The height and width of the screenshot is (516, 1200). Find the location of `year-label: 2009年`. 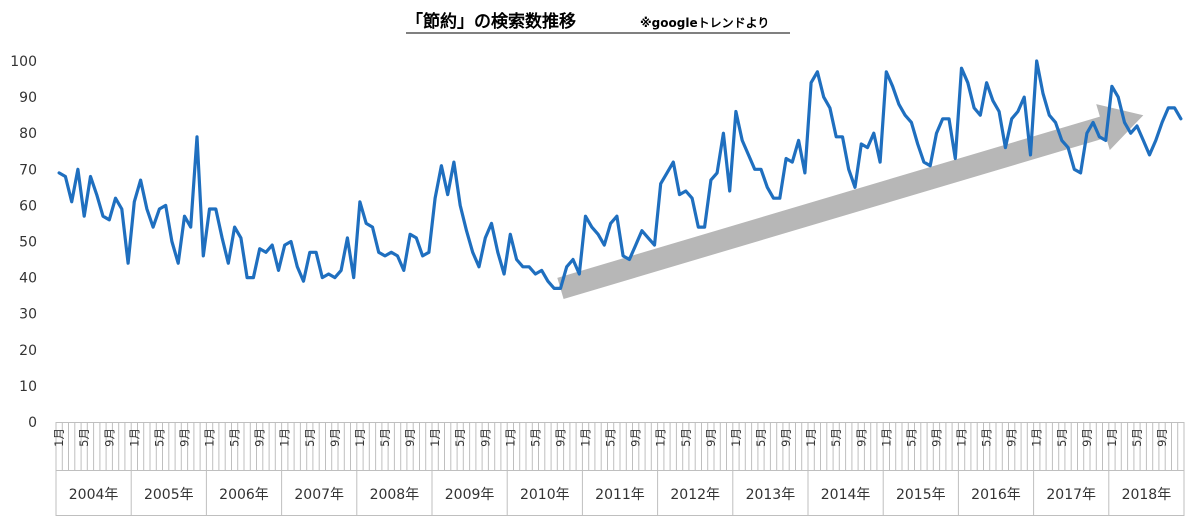

year-label: 2009年 is located at coordinates (470, 495).